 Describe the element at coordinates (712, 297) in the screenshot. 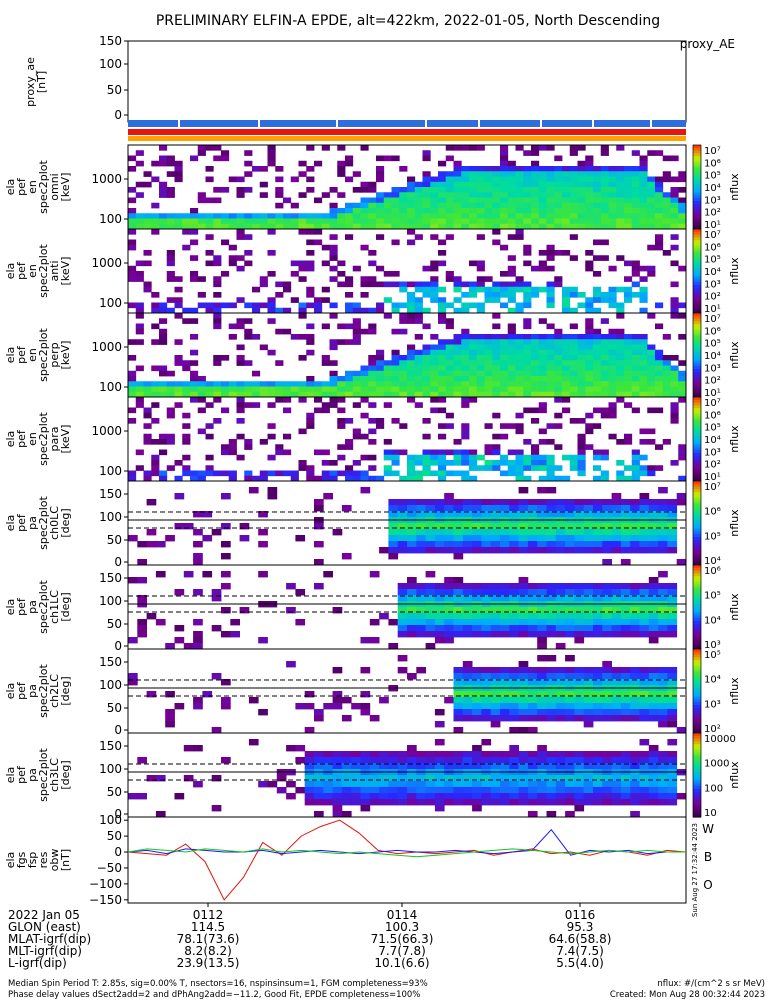

I see `colorbar-tick-label: 10²` at that location.